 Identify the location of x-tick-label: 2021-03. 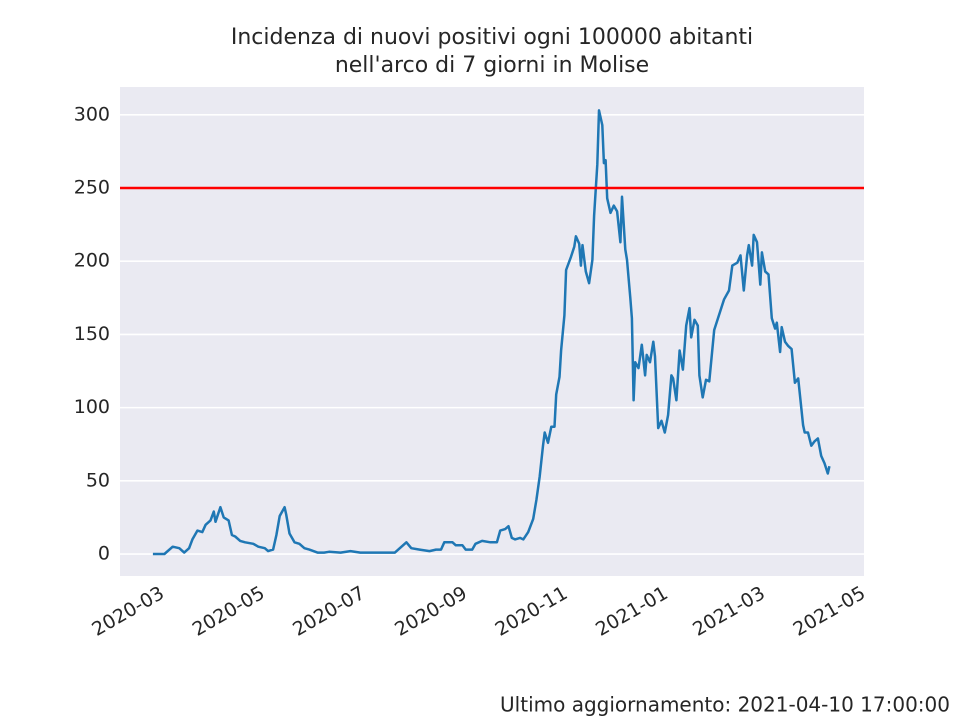
(729, 611).